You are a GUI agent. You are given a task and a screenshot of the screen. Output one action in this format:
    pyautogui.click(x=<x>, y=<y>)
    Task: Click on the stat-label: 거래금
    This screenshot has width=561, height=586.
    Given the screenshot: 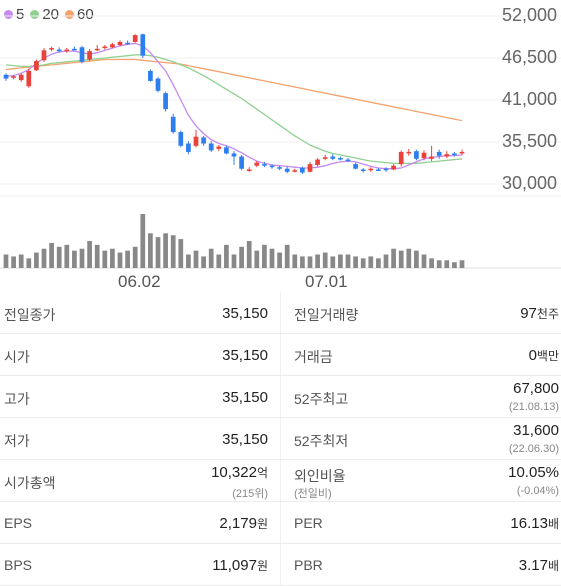 What is the action you would take?
    pyautogui.click(x=313, y=357)
    